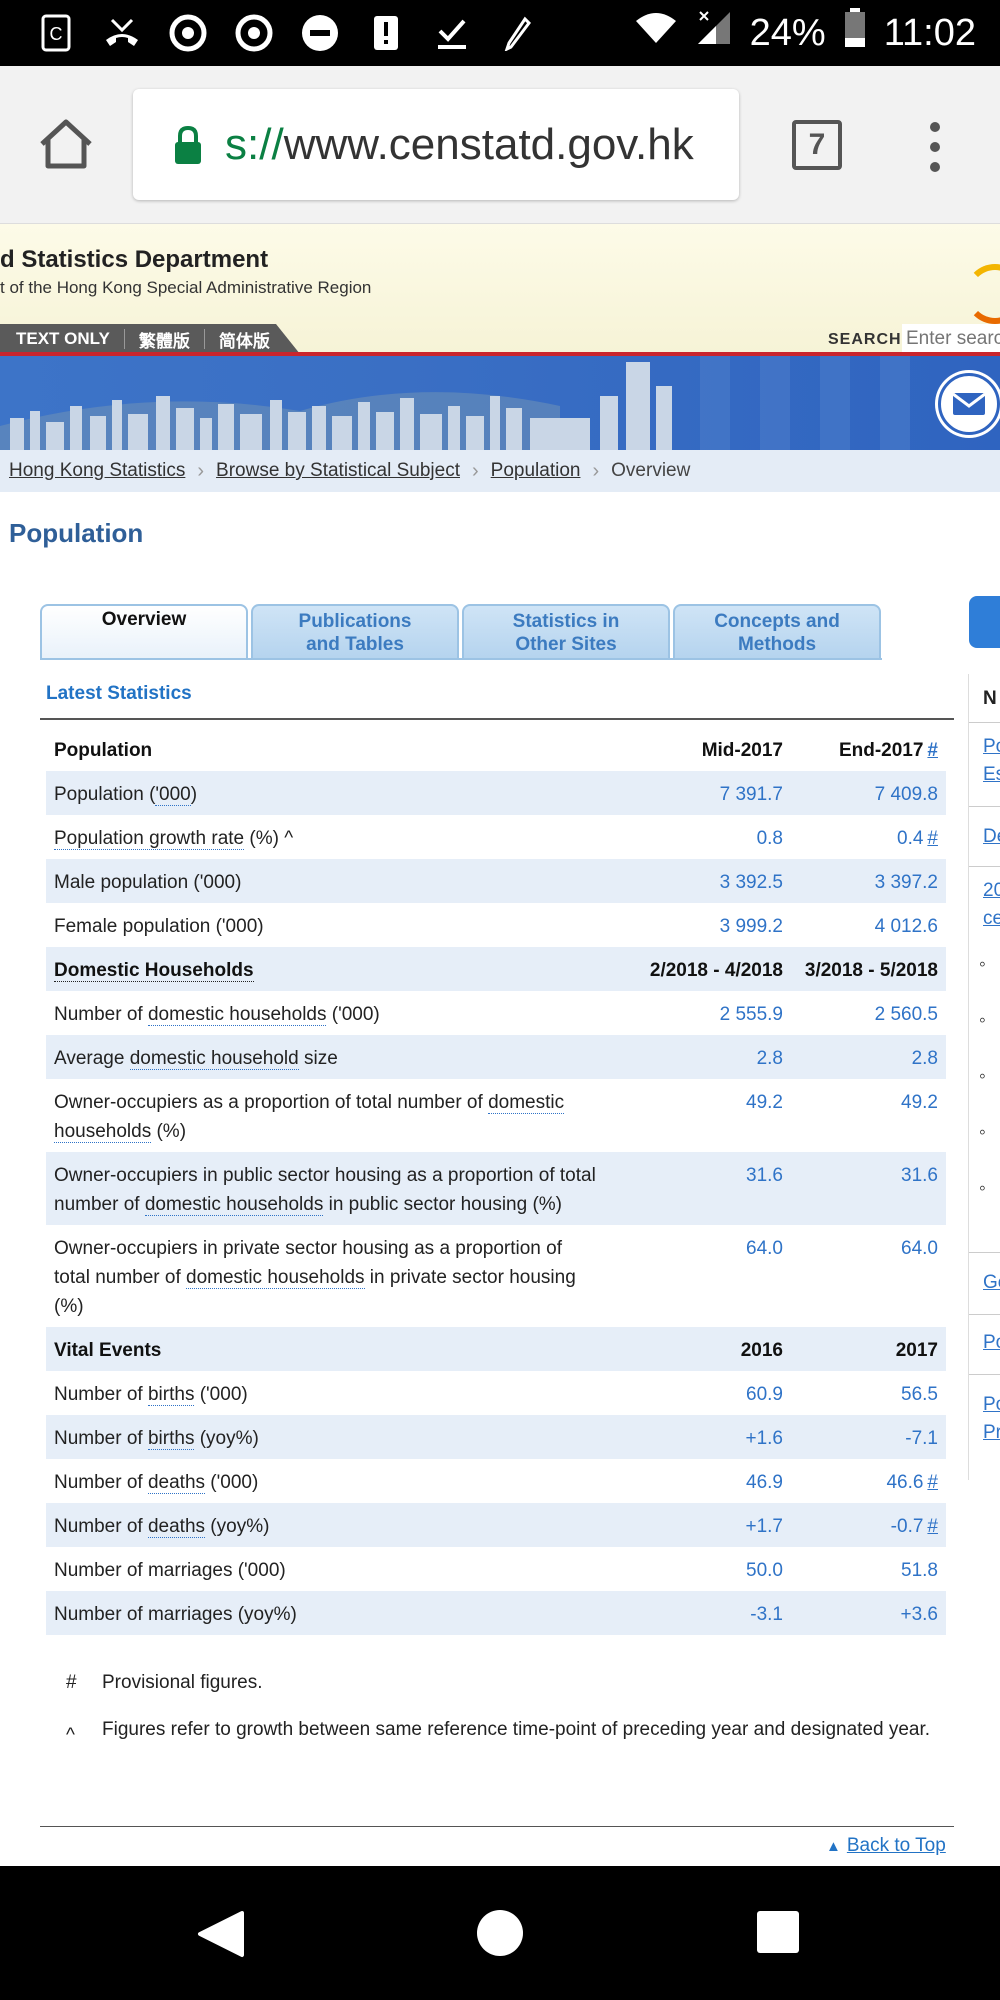 This screenshot has width=1000, height=2000. What do you see at coordinates (76, 533) in the screenshot?
I see `page-title: Population` at bounding box center [76, 533].